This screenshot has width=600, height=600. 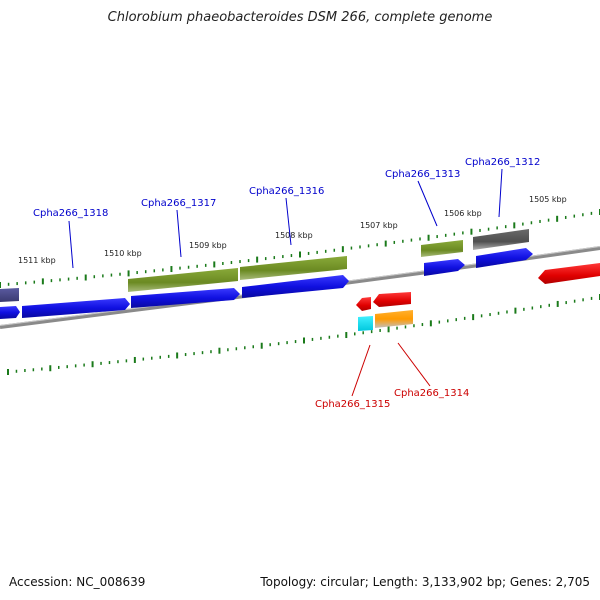 What do you see at coordinates (9, 295) in the screenshot?
I see `gene-block-slate` at bounding box center [9, 295].